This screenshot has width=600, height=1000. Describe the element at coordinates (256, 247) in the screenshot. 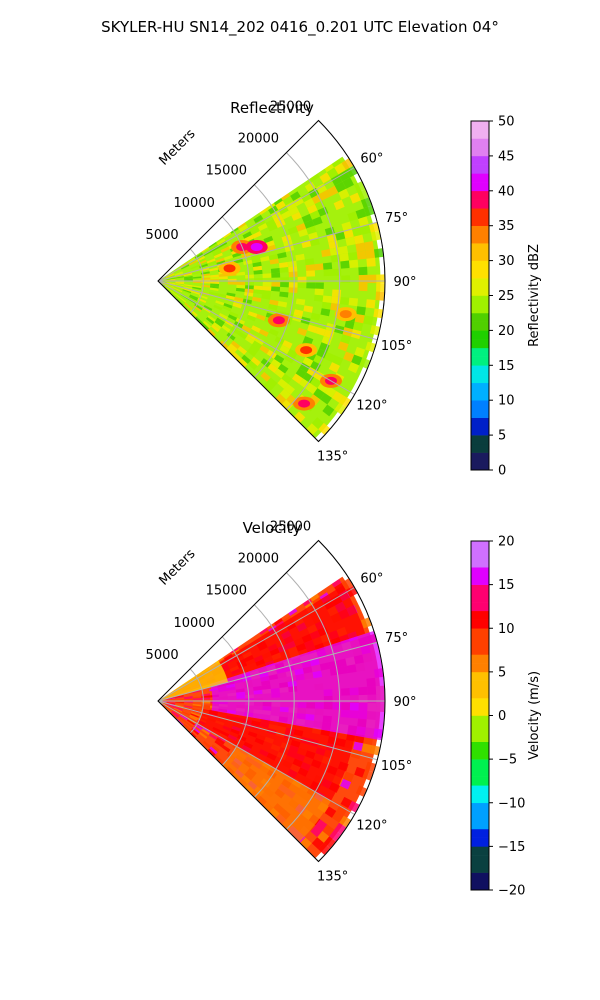

I see `reflectivity-core-center` at that location.